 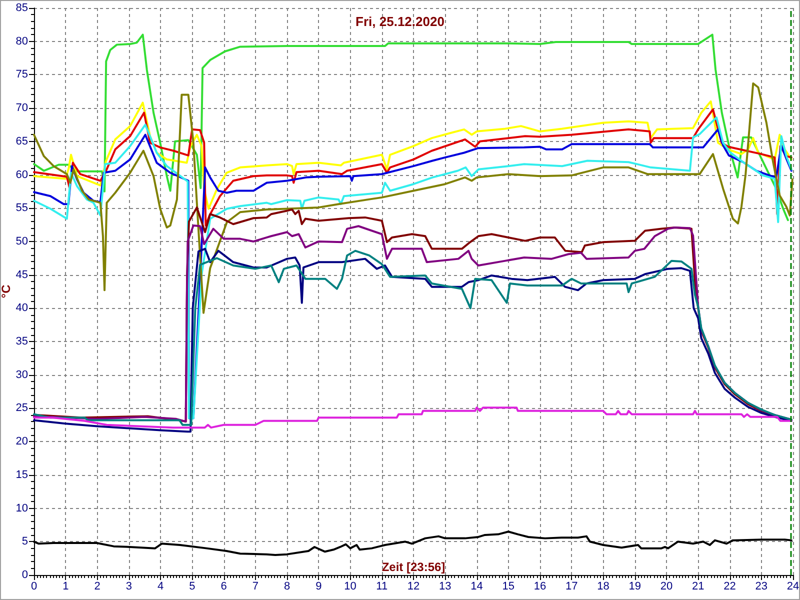 I want to click on y-tick-label: 45, so click(x=22, y=274).